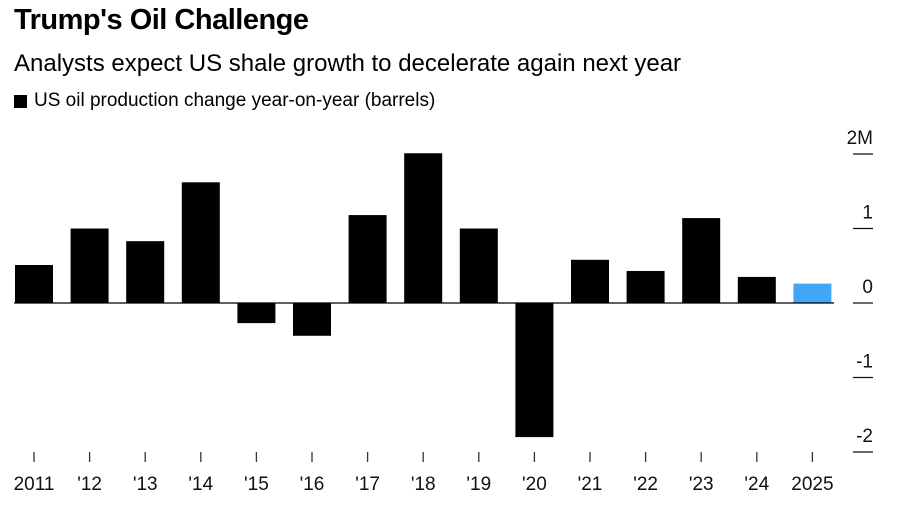  What do you see at coordinates (860, 138) in the screenshot?
I see `y-tick-label: 2M` at bounding box center [860, 138].